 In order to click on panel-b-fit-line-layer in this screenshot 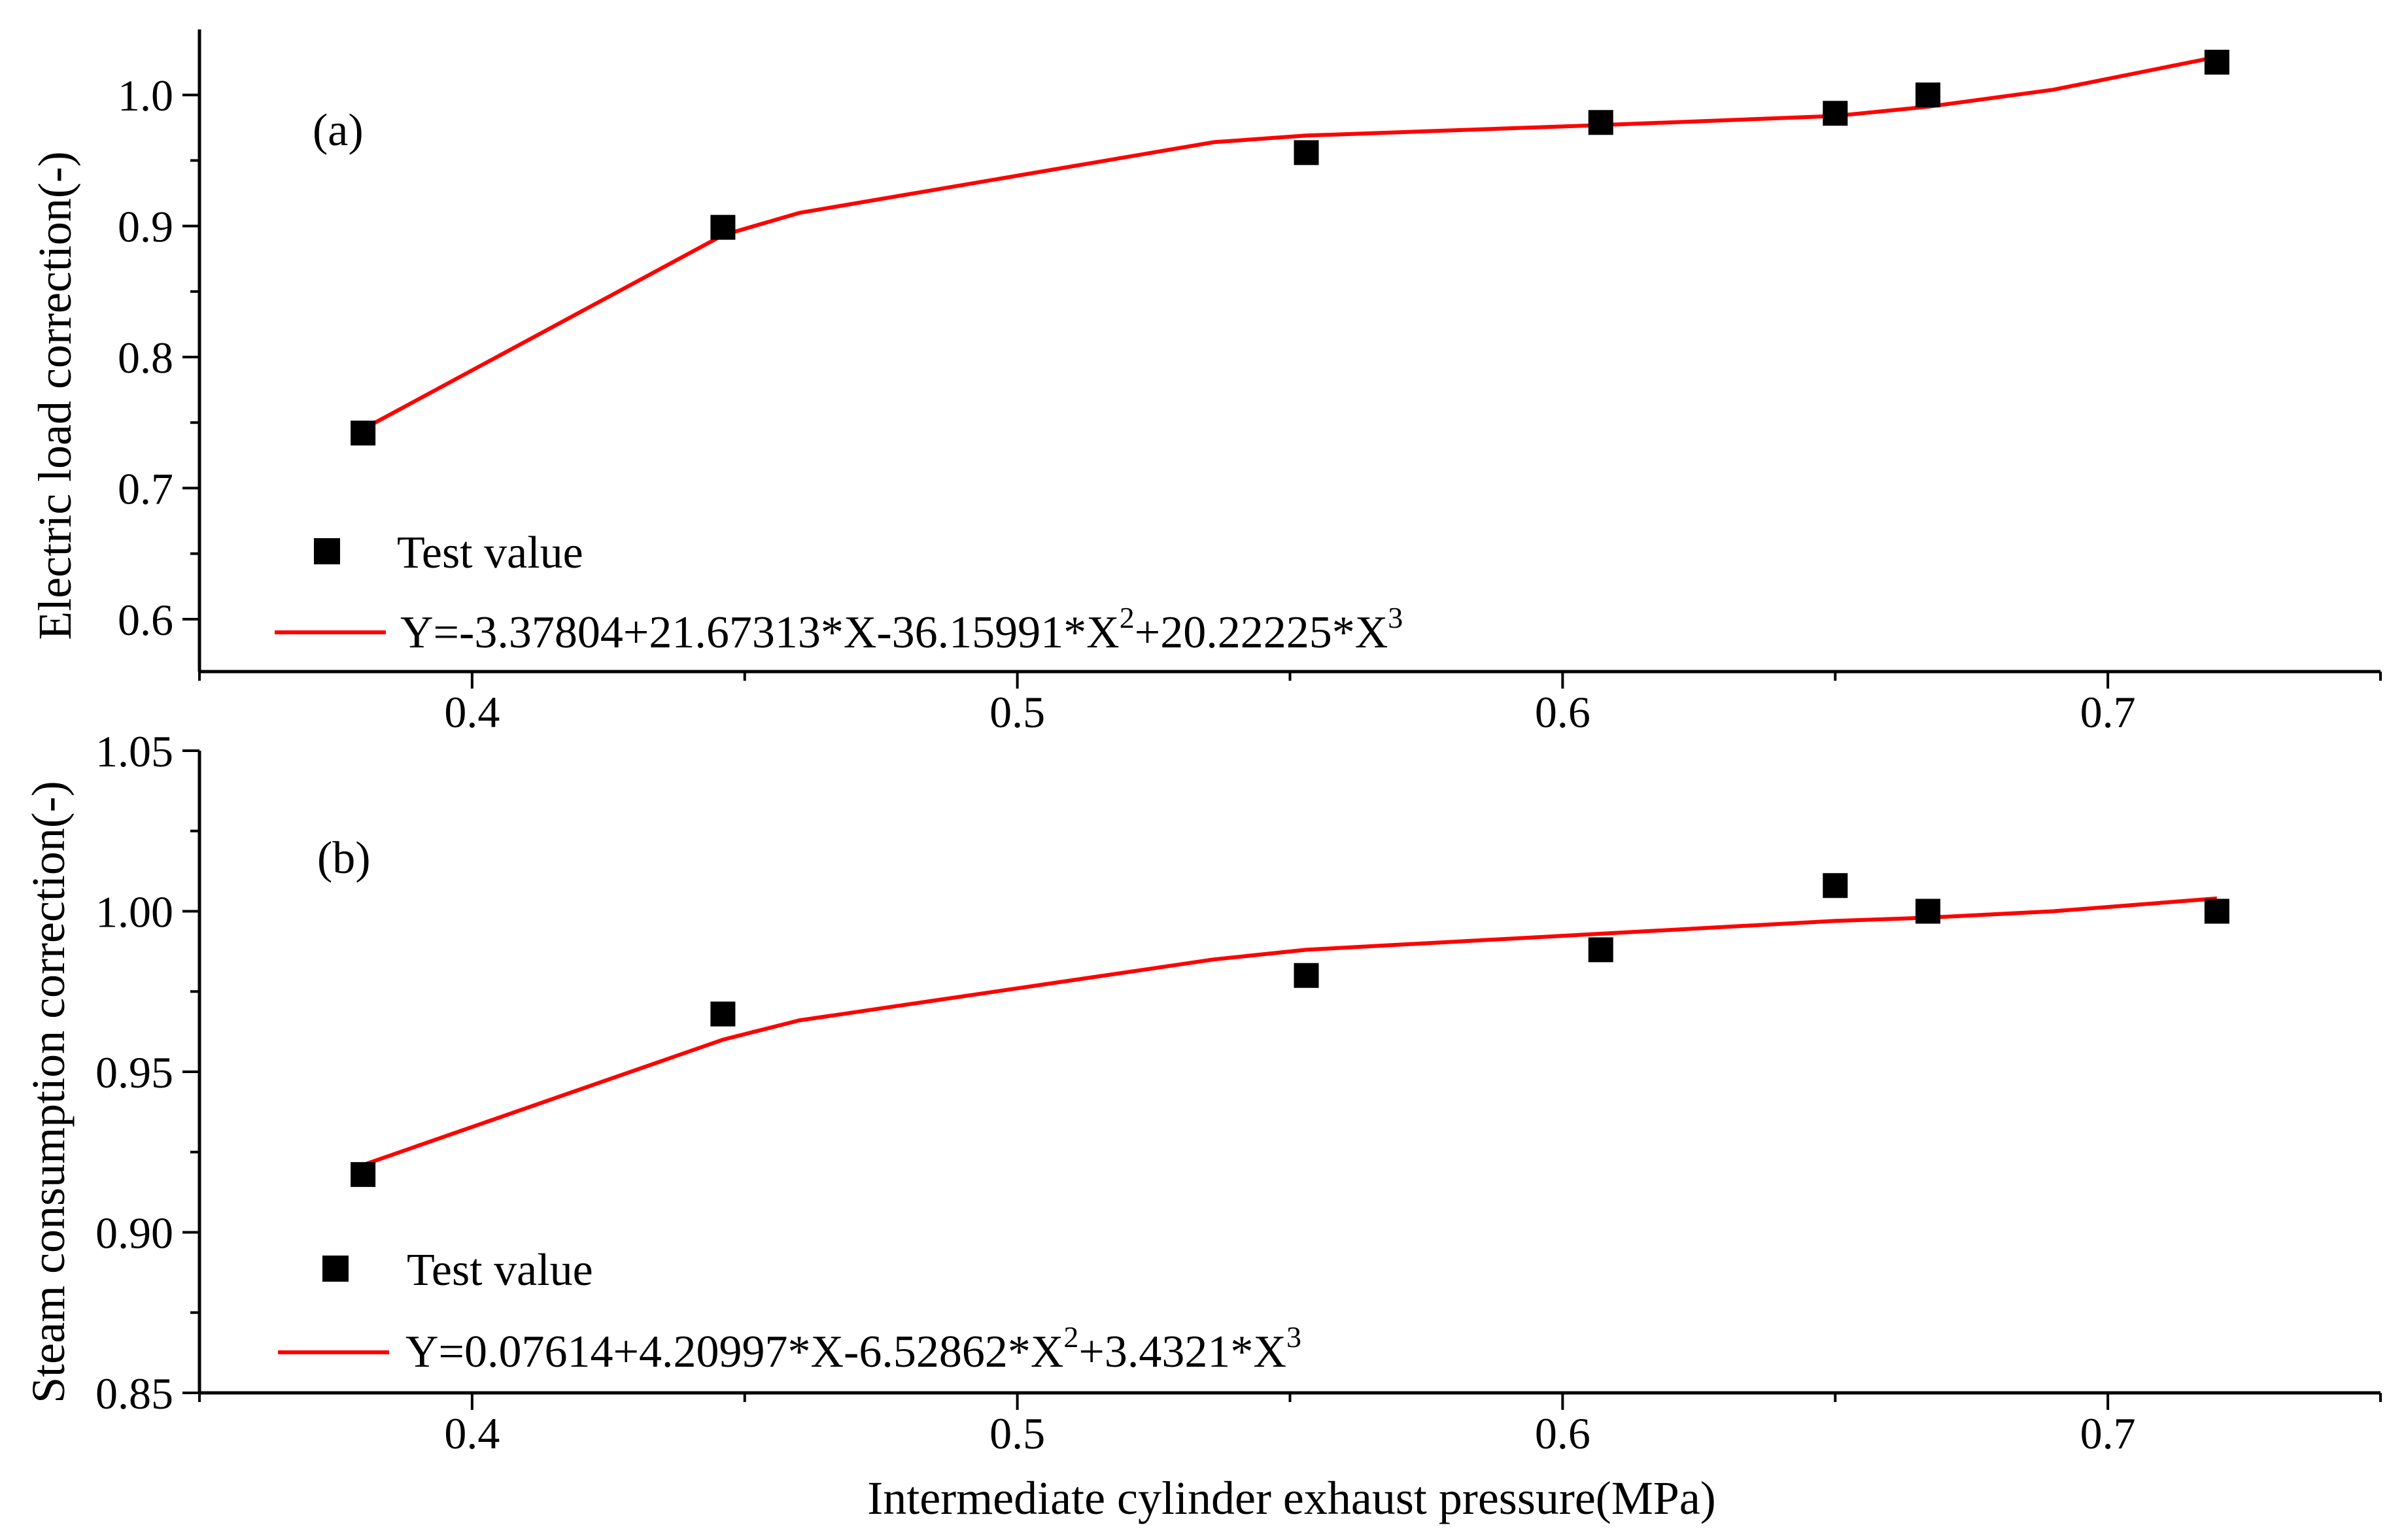, I will do `click(1290, 1031)`.